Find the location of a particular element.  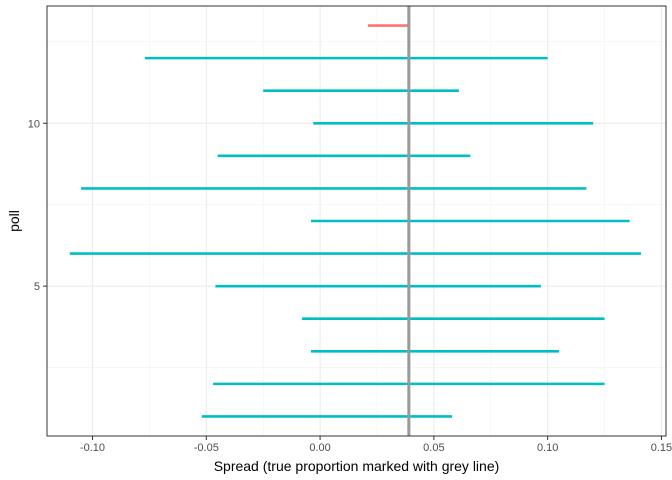

y-axis-title: poll is located at coordinates (14, 221).